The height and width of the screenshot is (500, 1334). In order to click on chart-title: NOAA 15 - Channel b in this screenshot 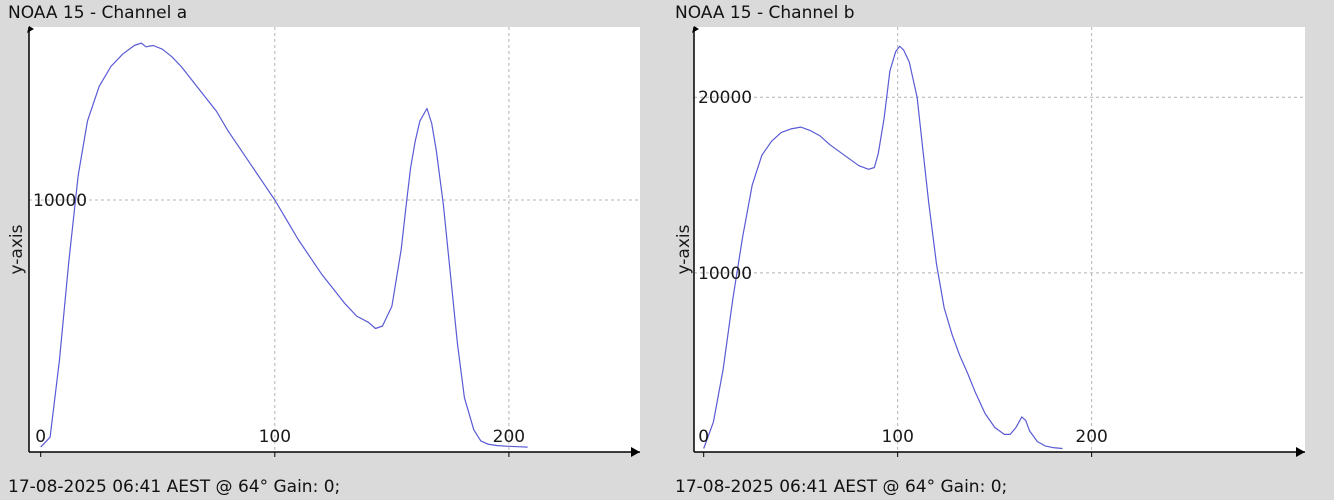, I will do `click(765, 13)`.